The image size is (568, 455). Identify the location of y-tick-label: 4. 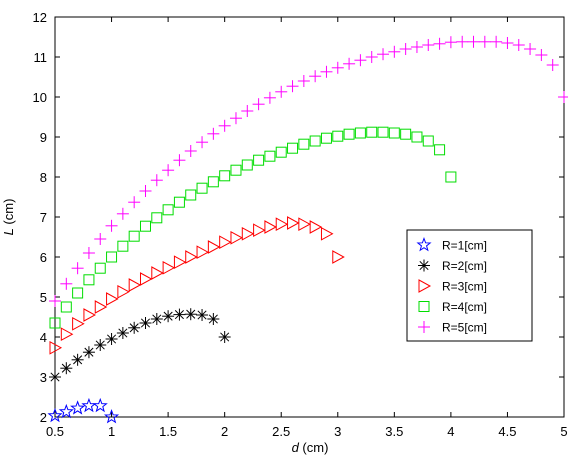
(43, 337).